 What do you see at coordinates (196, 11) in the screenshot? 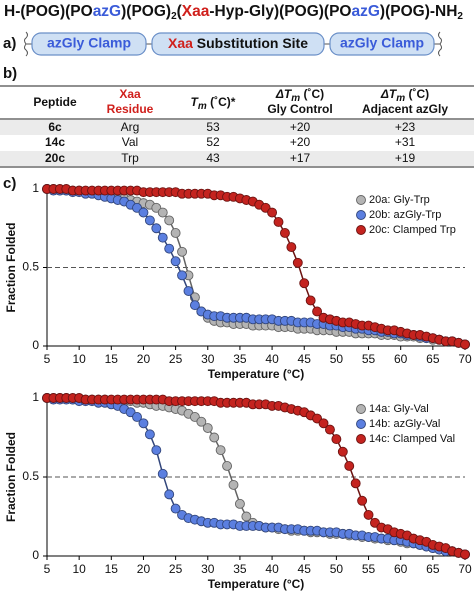
I see `formula-part: Xaa` at bounding box center [196, 11].